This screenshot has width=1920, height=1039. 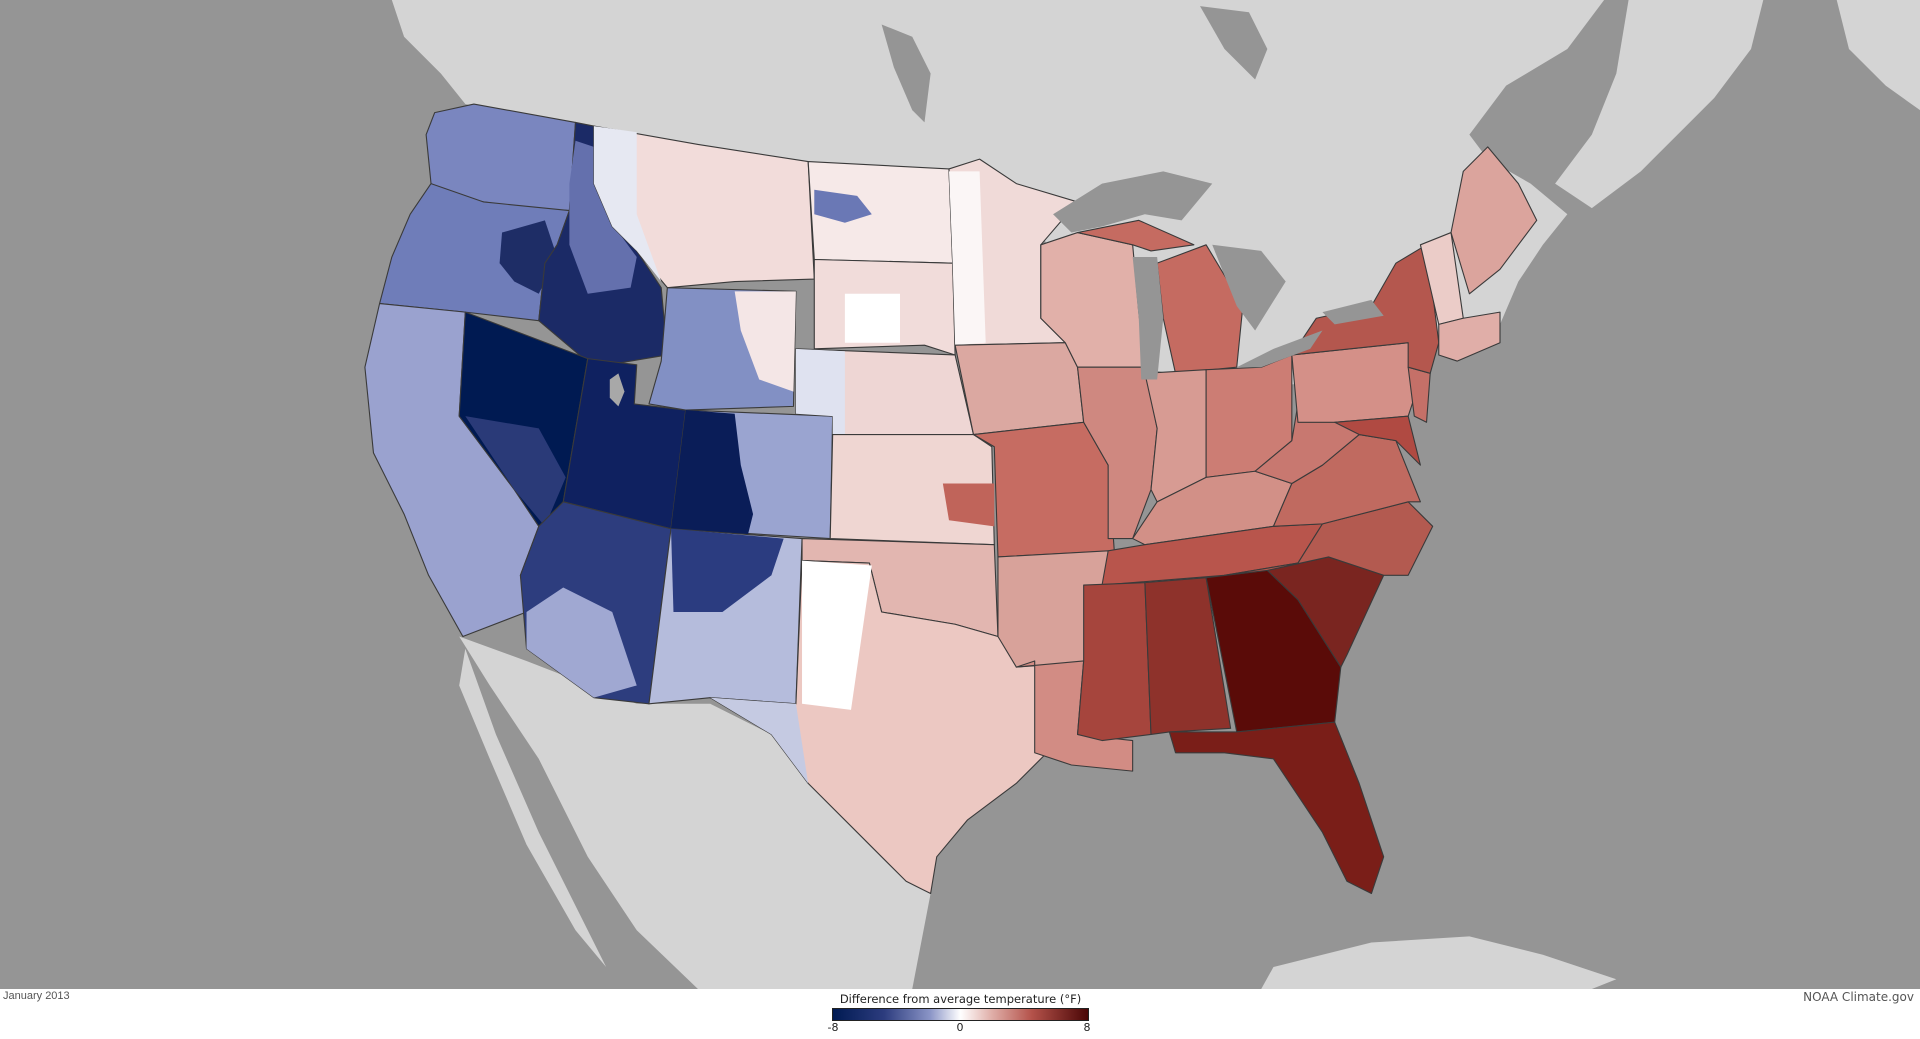 What do you see at coordinates (1469, 336) in the screenshot?
I see `state-mass-ct-ri` at bounding box center [1469, 336].